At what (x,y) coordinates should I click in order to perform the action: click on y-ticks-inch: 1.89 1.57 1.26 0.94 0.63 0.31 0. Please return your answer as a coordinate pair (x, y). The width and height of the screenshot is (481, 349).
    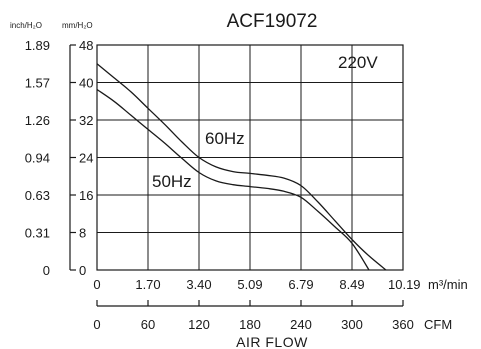
    Looking at the image, I should click on (37, 158).